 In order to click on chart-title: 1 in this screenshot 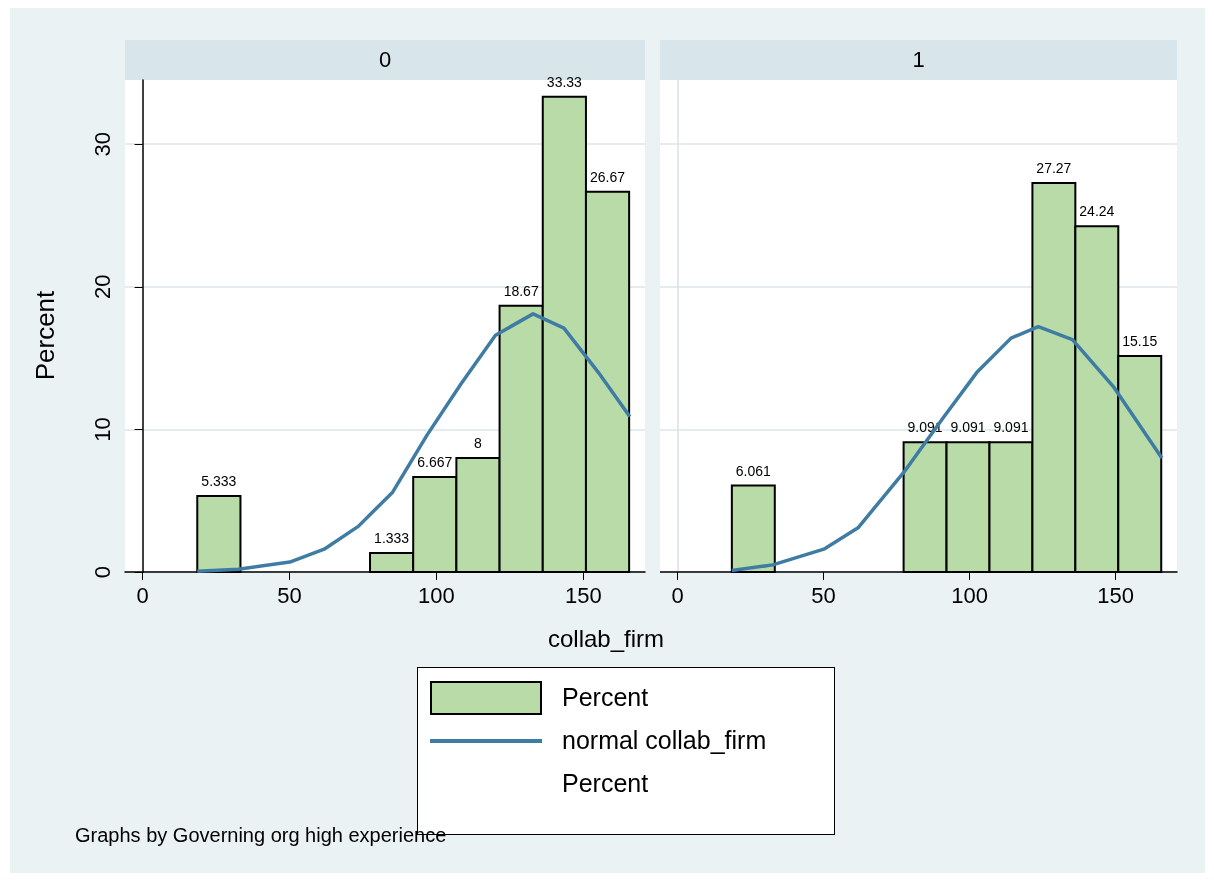, I will do `click(918, 60)`.